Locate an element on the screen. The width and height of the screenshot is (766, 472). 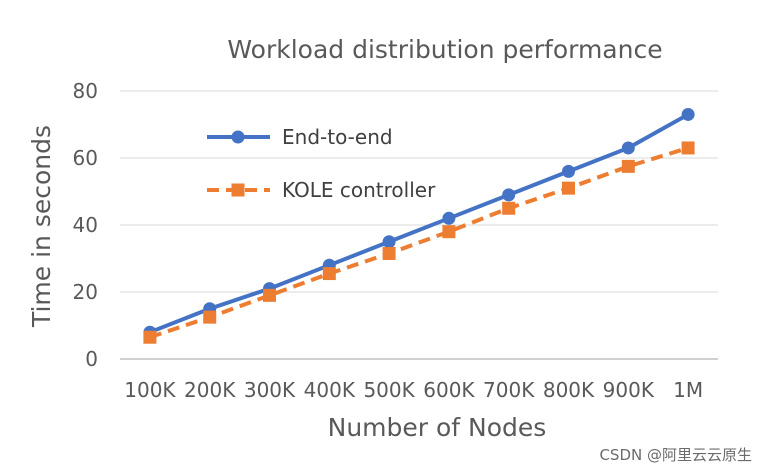
x-tick-label: 900K is located at coordinates (629, 390).